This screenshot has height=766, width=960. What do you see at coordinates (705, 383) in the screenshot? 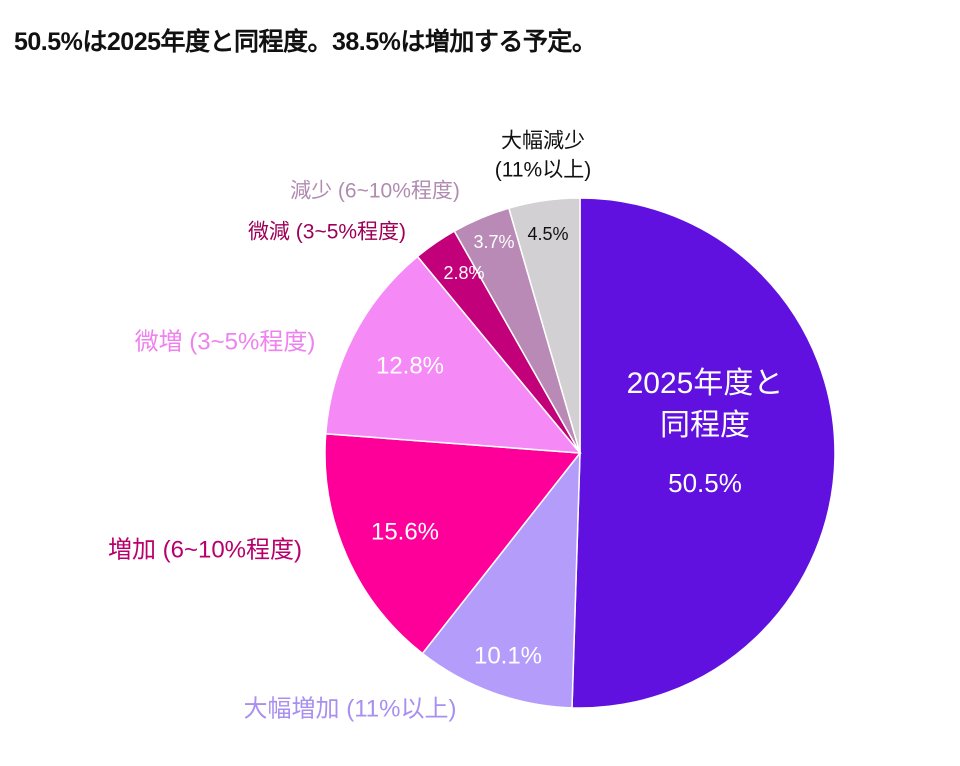
I see `slice-category-label: 2025年度と` at bounding box center [705, 383].